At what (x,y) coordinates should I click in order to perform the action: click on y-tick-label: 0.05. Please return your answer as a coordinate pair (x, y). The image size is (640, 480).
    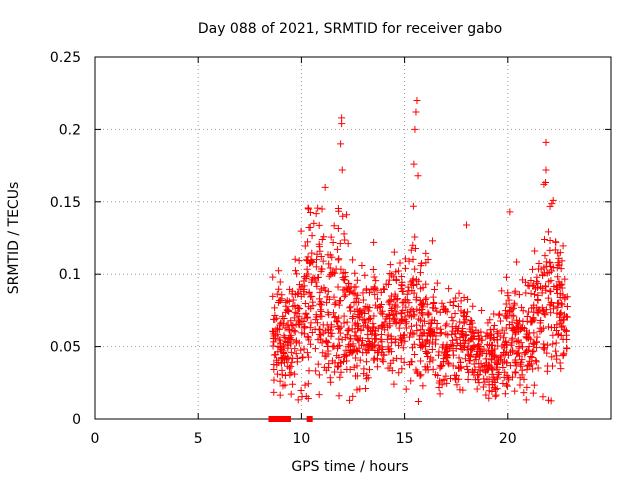
    Looking at the image, I should click on (65, 348).